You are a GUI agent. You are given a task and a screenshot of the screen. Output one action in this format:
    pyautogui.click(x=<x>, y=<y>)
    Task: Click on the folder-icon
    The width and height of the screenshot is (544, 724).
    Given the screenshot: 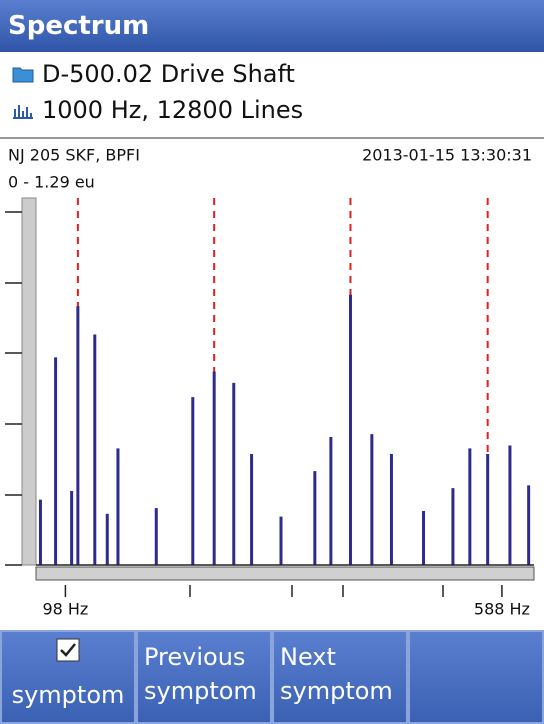 What is the action you would take?
    pyautogui.click(x=23, y=75)
    